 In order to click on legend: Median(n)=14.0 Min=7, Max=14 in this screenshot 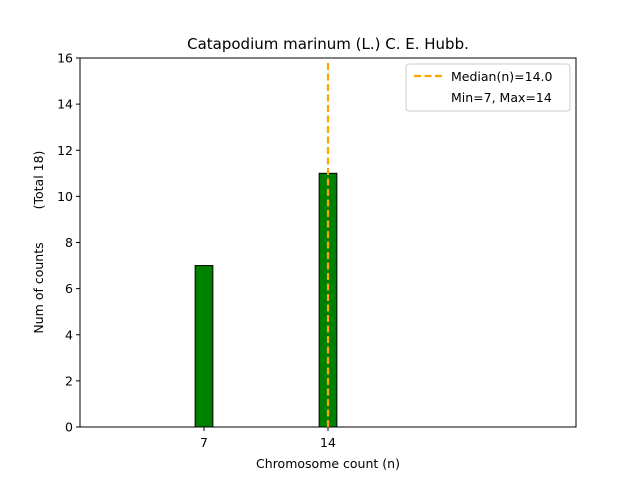, I will do `click(488, 87)`.